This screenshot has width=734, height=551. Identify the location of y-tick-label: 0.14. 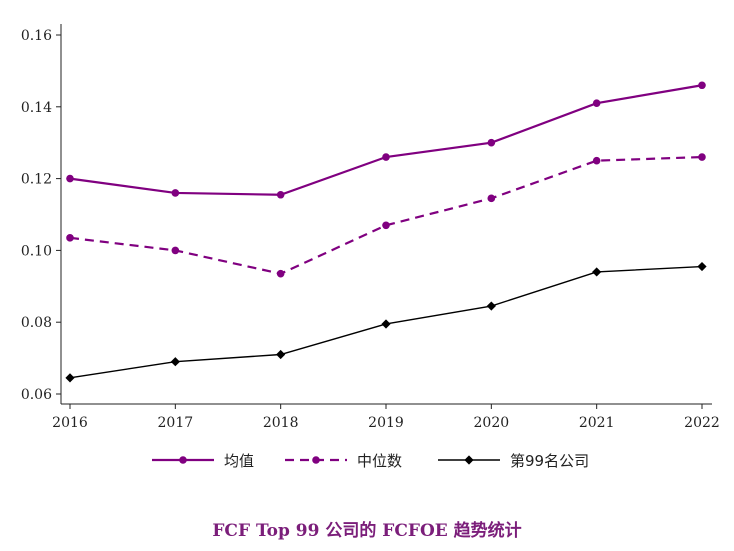
(36, 108).